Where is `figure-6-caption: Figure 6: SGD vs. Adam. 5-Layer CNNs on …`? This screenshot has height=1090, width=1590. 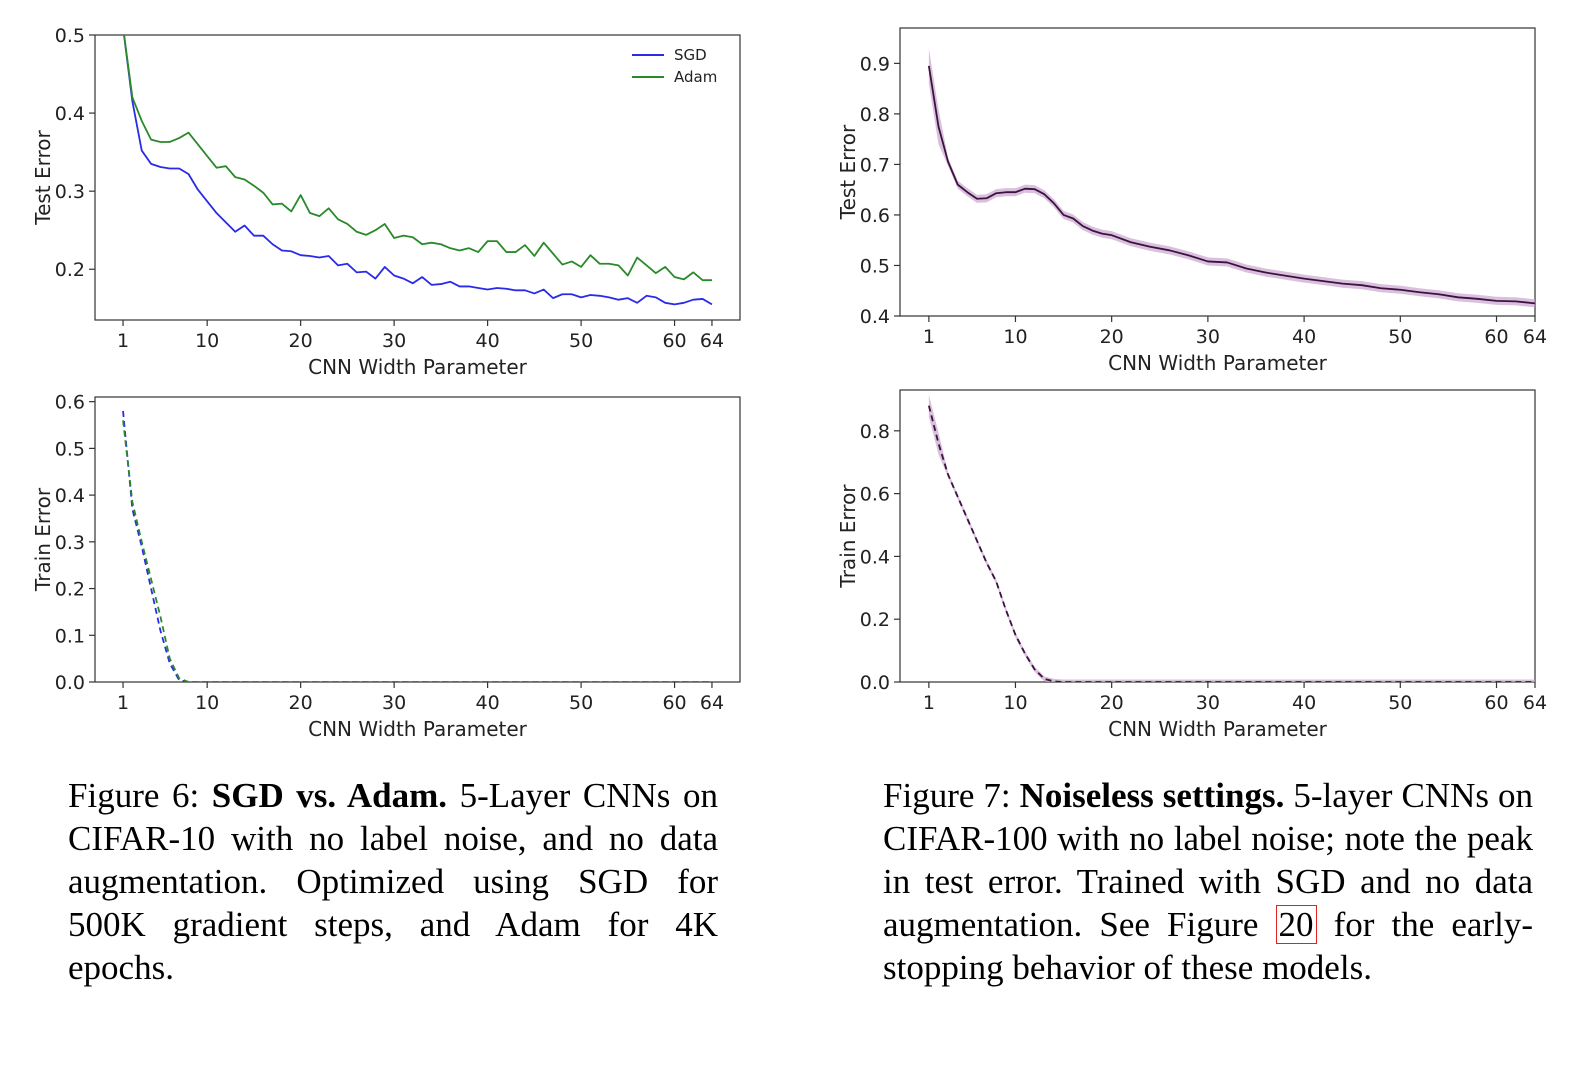 figure-6-caption: Figure 6: SGD vs. Adam. 5-Layer CNNs on … is located at coordinates (393, 881).